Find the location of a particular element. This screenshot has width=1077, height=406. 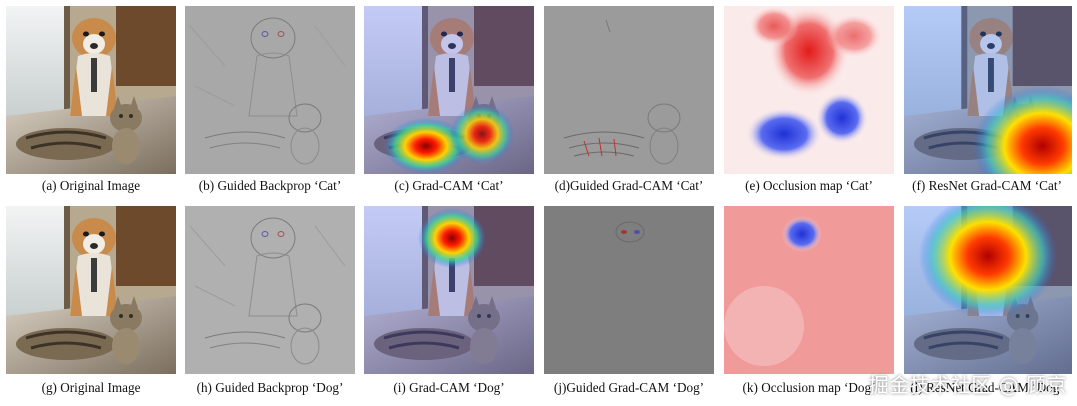

panel-c-gradcam-cat is located at coordinates (449, 90).